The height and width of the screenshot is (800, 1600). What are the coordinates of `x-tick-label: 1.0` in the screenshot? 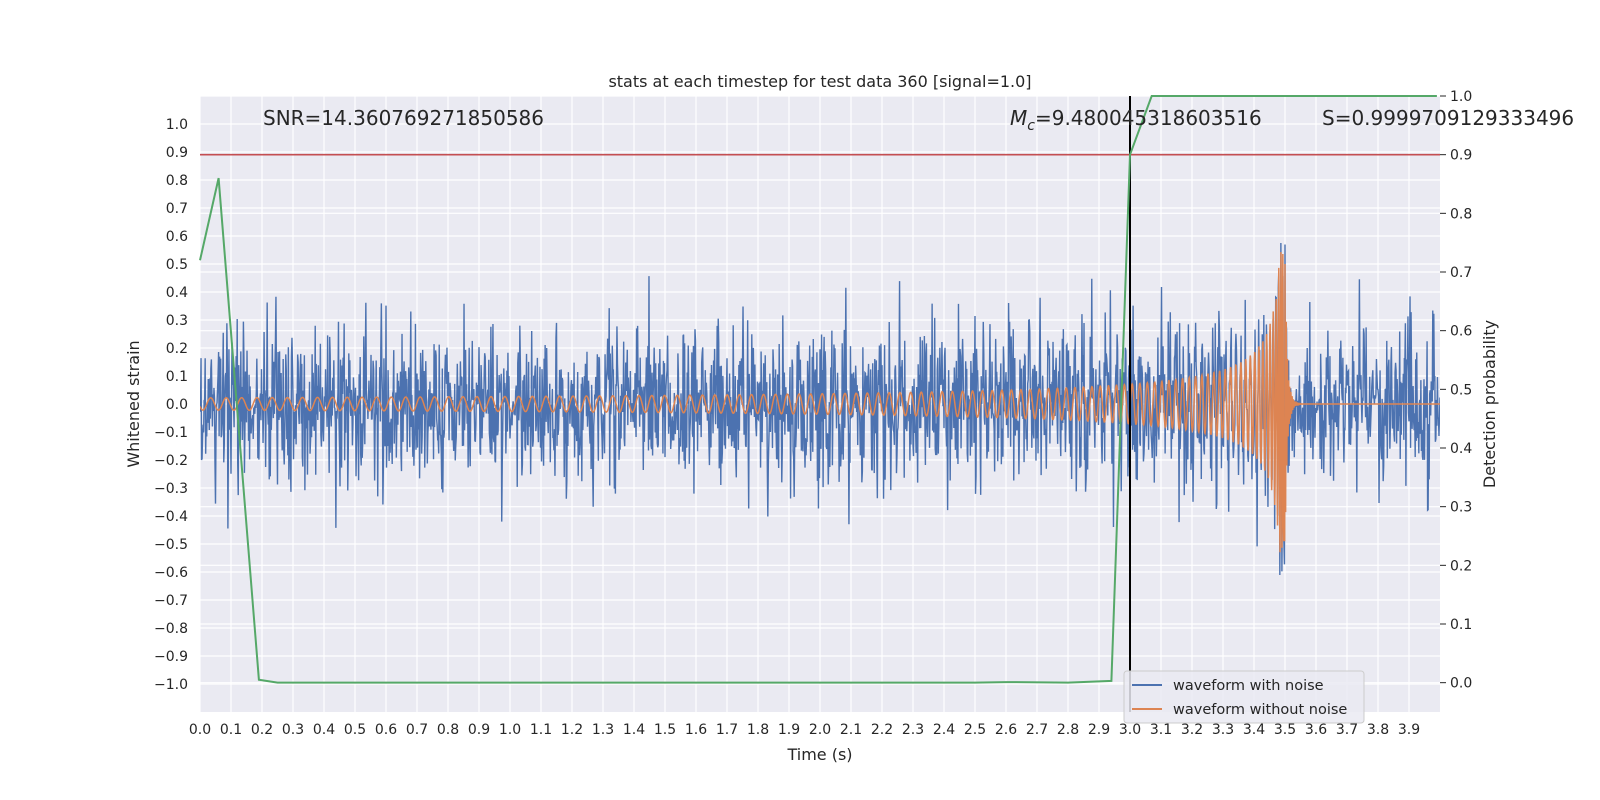 It's located at (510, 730).